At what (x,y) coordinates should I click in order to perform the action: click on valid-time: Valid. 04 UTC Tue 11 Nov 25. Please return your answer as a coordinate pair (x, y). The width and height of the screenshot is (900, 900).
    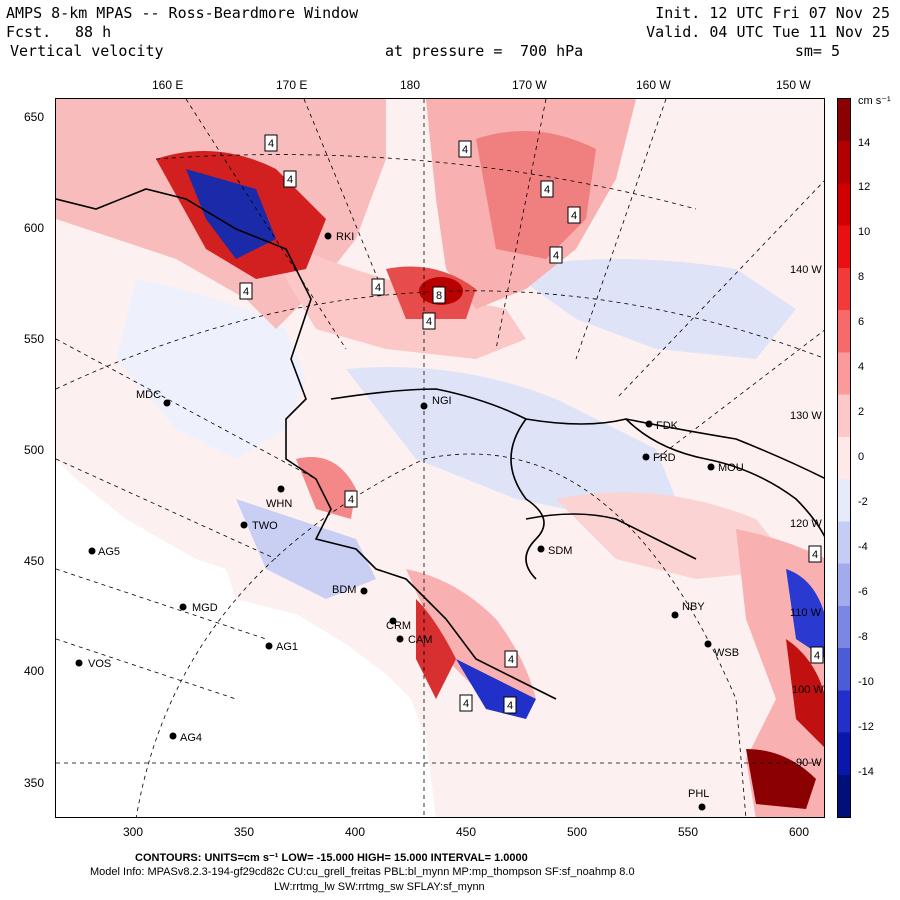
    Looking at the image, I should click on (768, 32).